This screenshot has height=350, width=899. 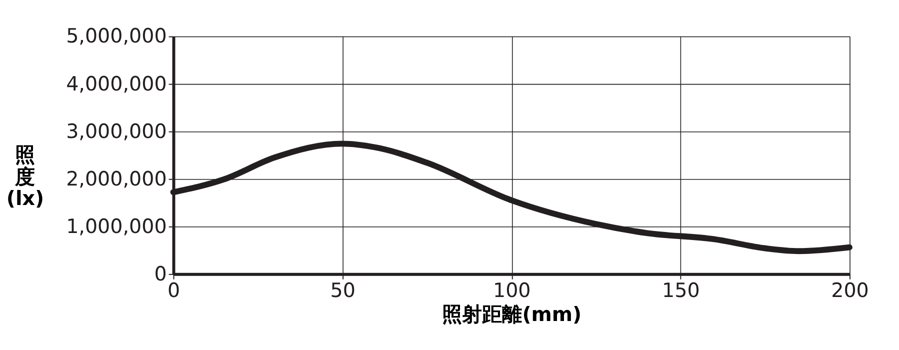 What do you see at coordinates (512, 314) in the screenshot?
I see `x-axis-title: 照射距離(mm)` at bounding box center [512, 314].